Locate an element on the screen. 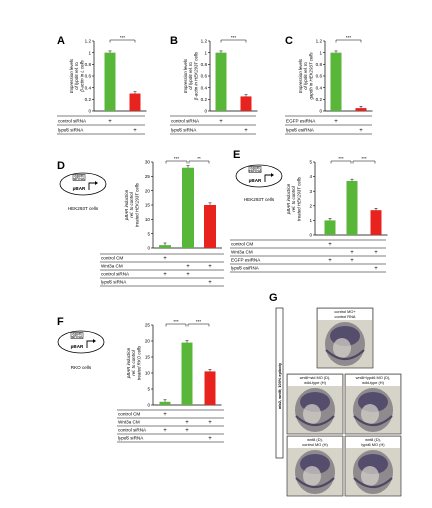  panel-letter: G is located at coordinates (273, 298).